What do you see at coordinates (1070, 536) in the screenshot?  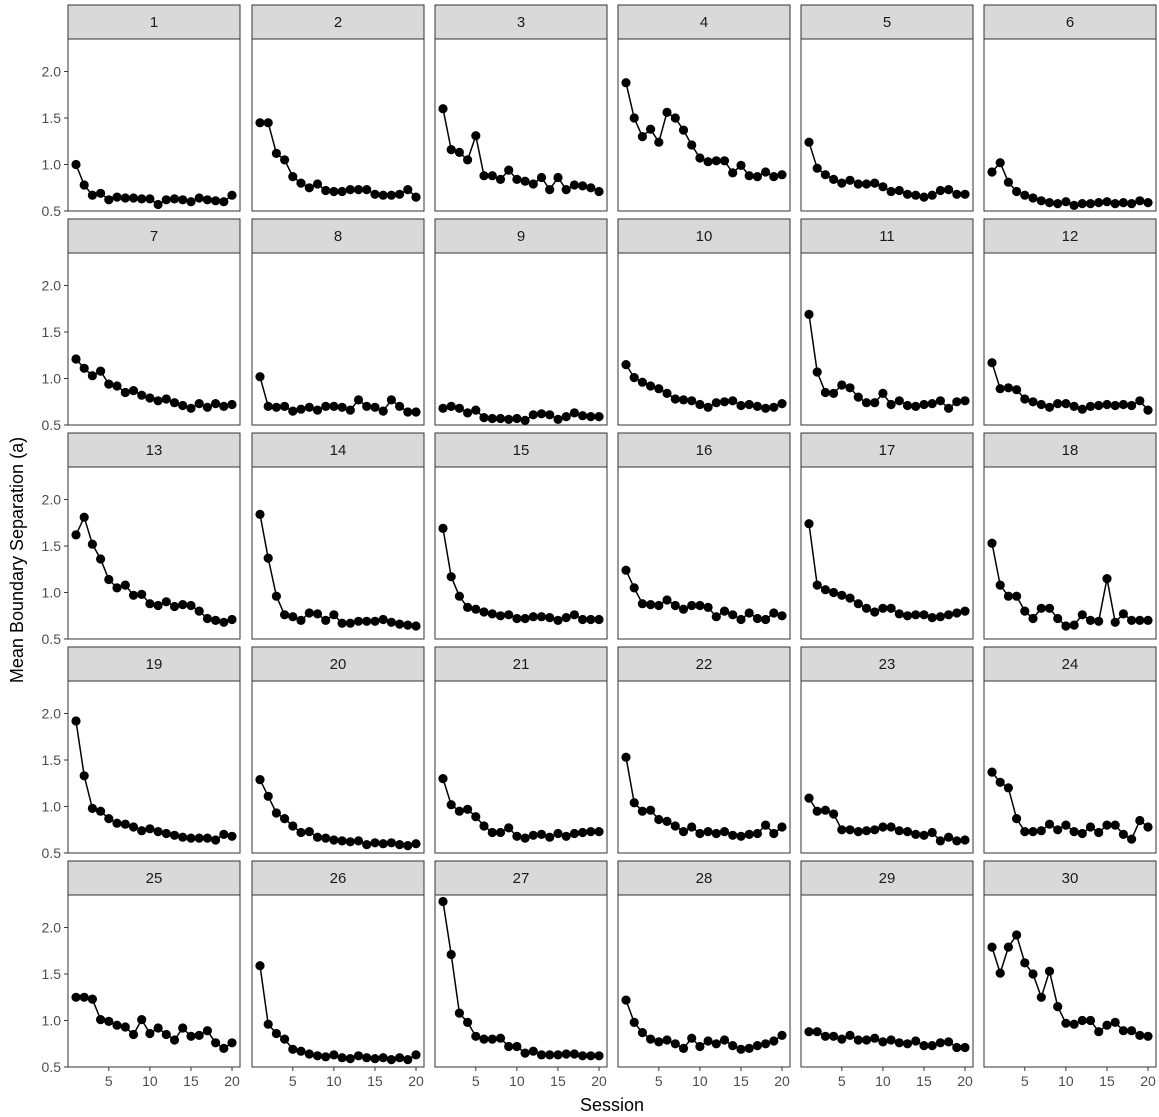 I see `panel-18: 18` at bounding box center [1070, 536].